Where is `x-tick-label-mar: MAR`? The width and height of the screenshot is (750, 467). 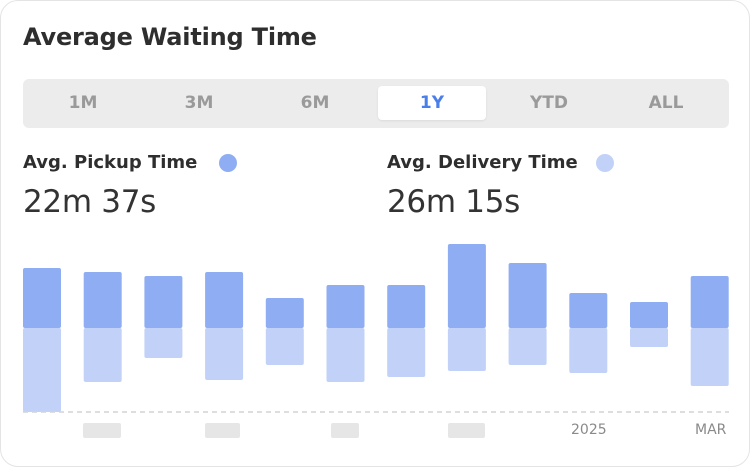 x-tick-label-mar: MAR is located at coordinates (711, 430).